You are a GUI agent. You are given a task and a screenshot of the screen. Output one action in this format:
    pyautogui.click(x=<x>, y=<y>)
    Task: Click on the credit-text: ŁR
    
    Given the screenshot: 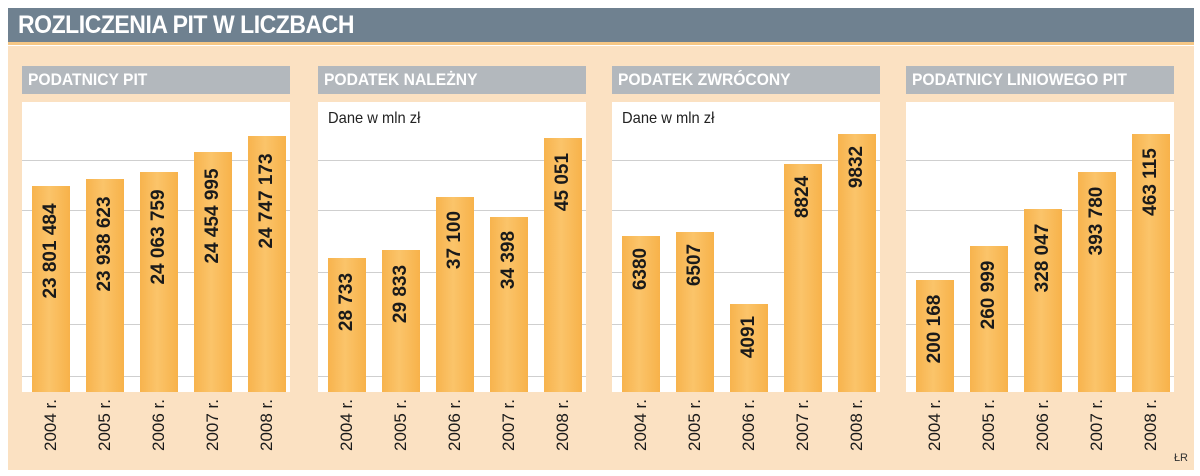 What is the action you would take?
    pyautogui.click(x=1180, y=458)
    